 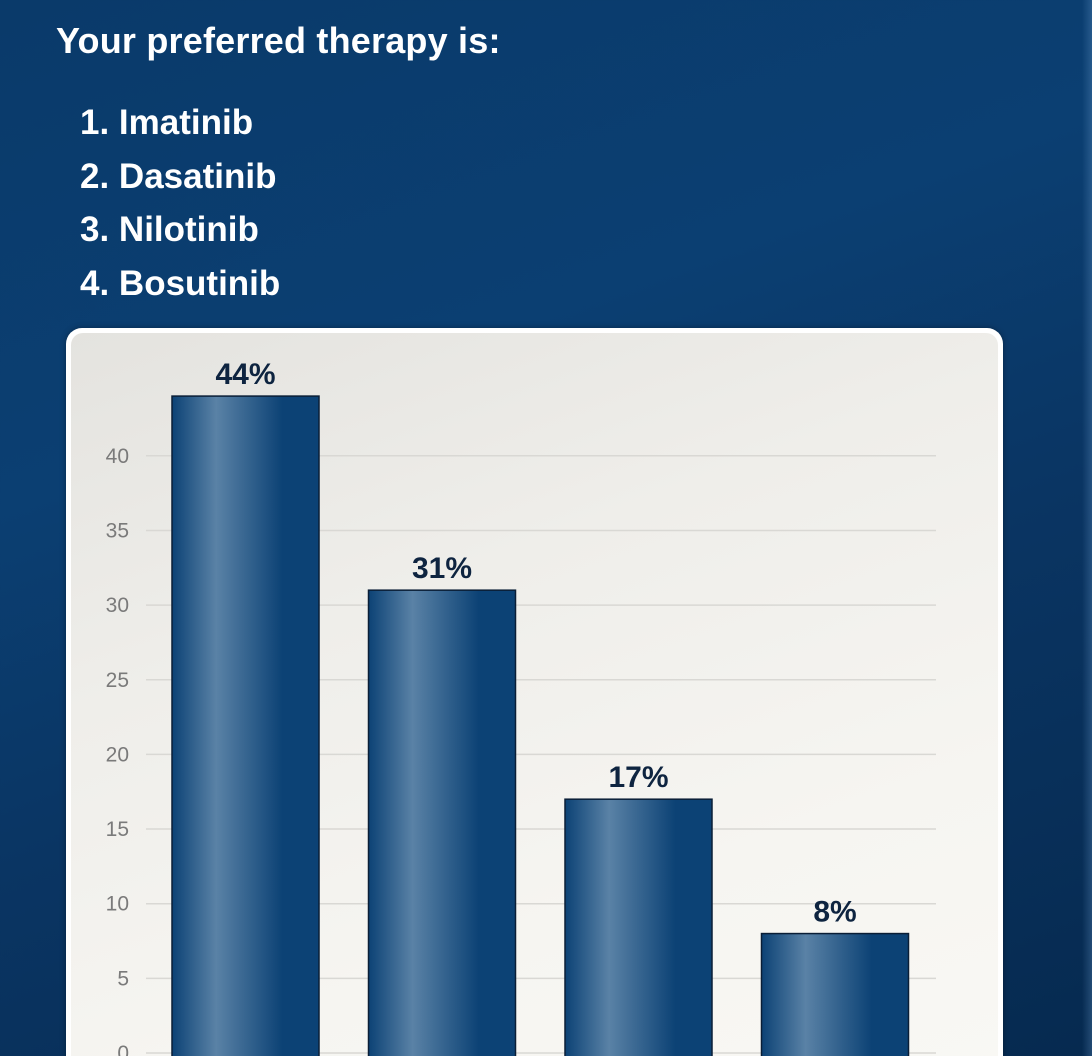 I want to click on option-item: 1. Imatinib, so click(x=167, y=122).